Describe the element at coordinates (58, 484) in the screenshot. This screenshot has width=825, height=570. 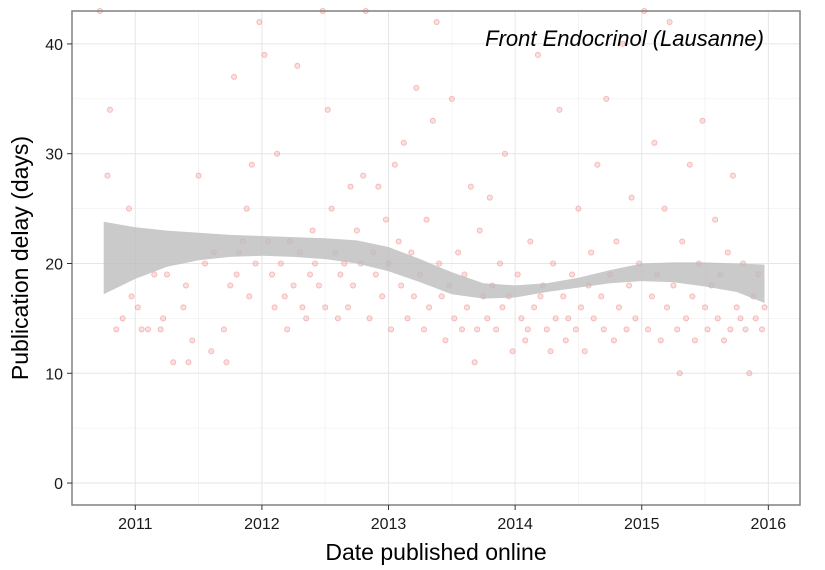
I see `y-tick-label: 0` at that location.